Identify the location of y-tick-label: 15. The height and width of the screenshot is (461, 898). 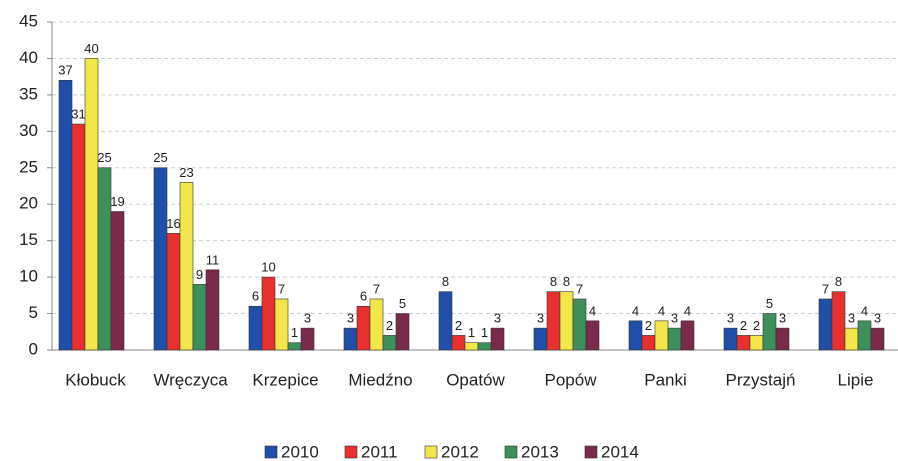
(28, 239).